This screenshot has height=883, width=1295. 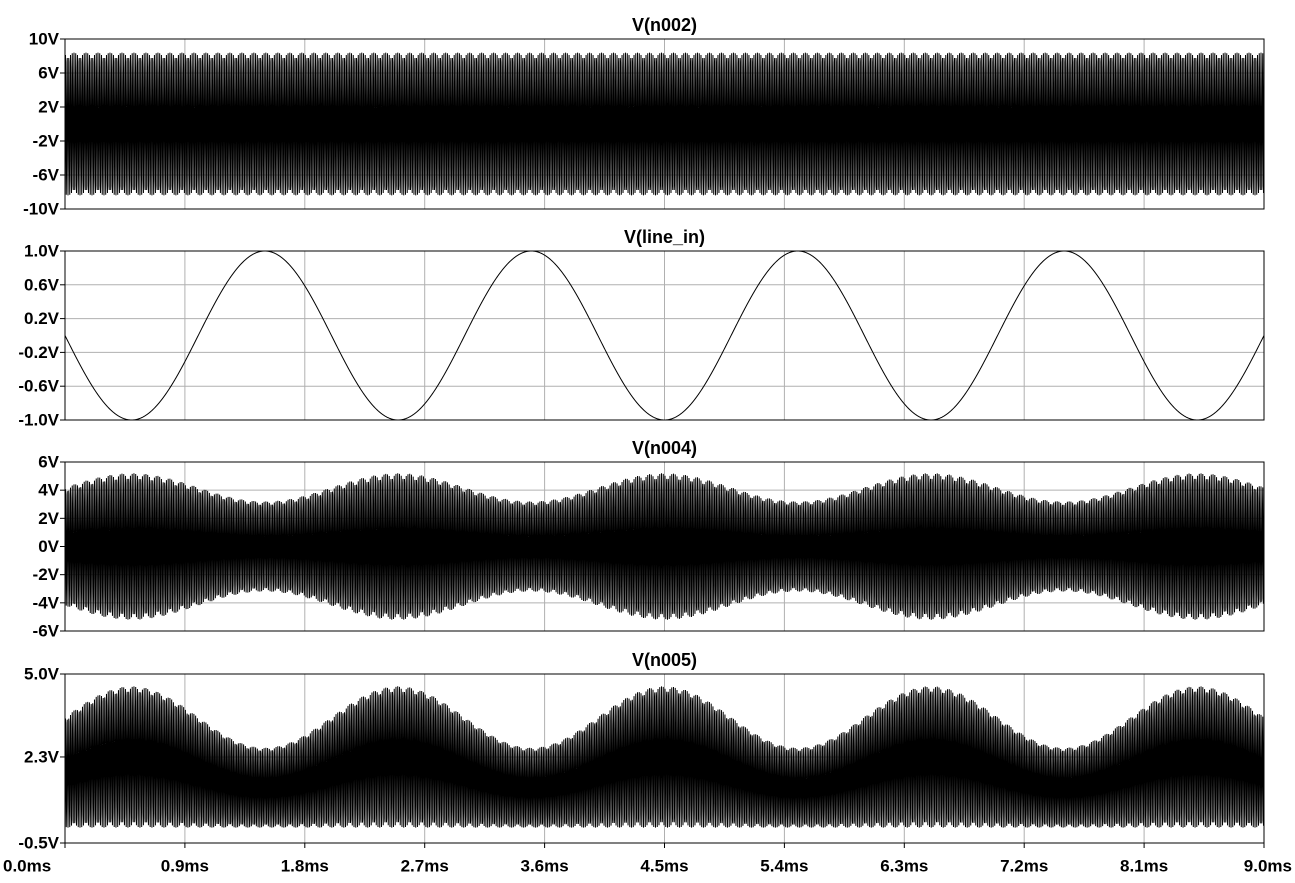 I want to click on x-tick-label: 4.5ms, so click(x=664, y=866).